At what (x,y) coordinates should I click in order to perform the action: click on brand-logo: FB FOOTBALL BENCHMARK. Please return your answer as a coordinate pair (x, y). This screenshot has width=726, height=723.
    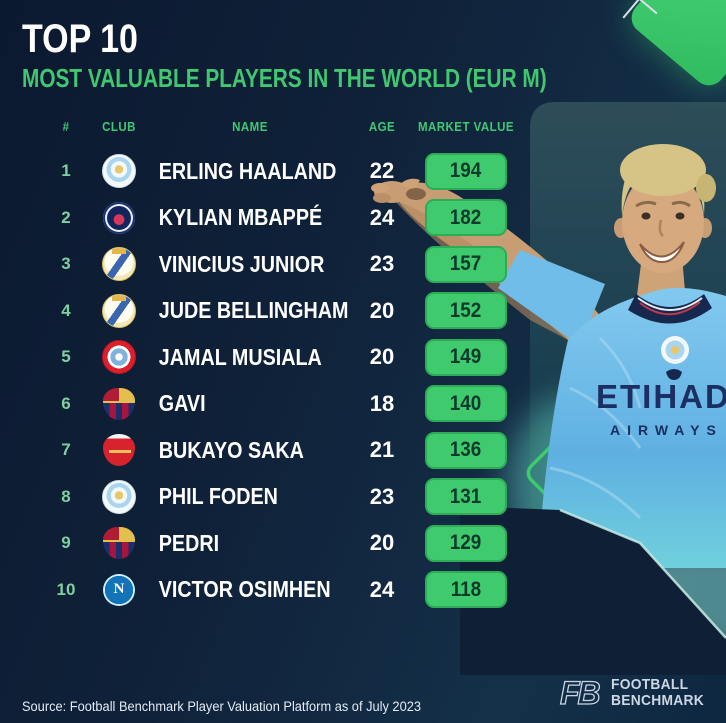
    Looking at the image, I should click on (635, 693).